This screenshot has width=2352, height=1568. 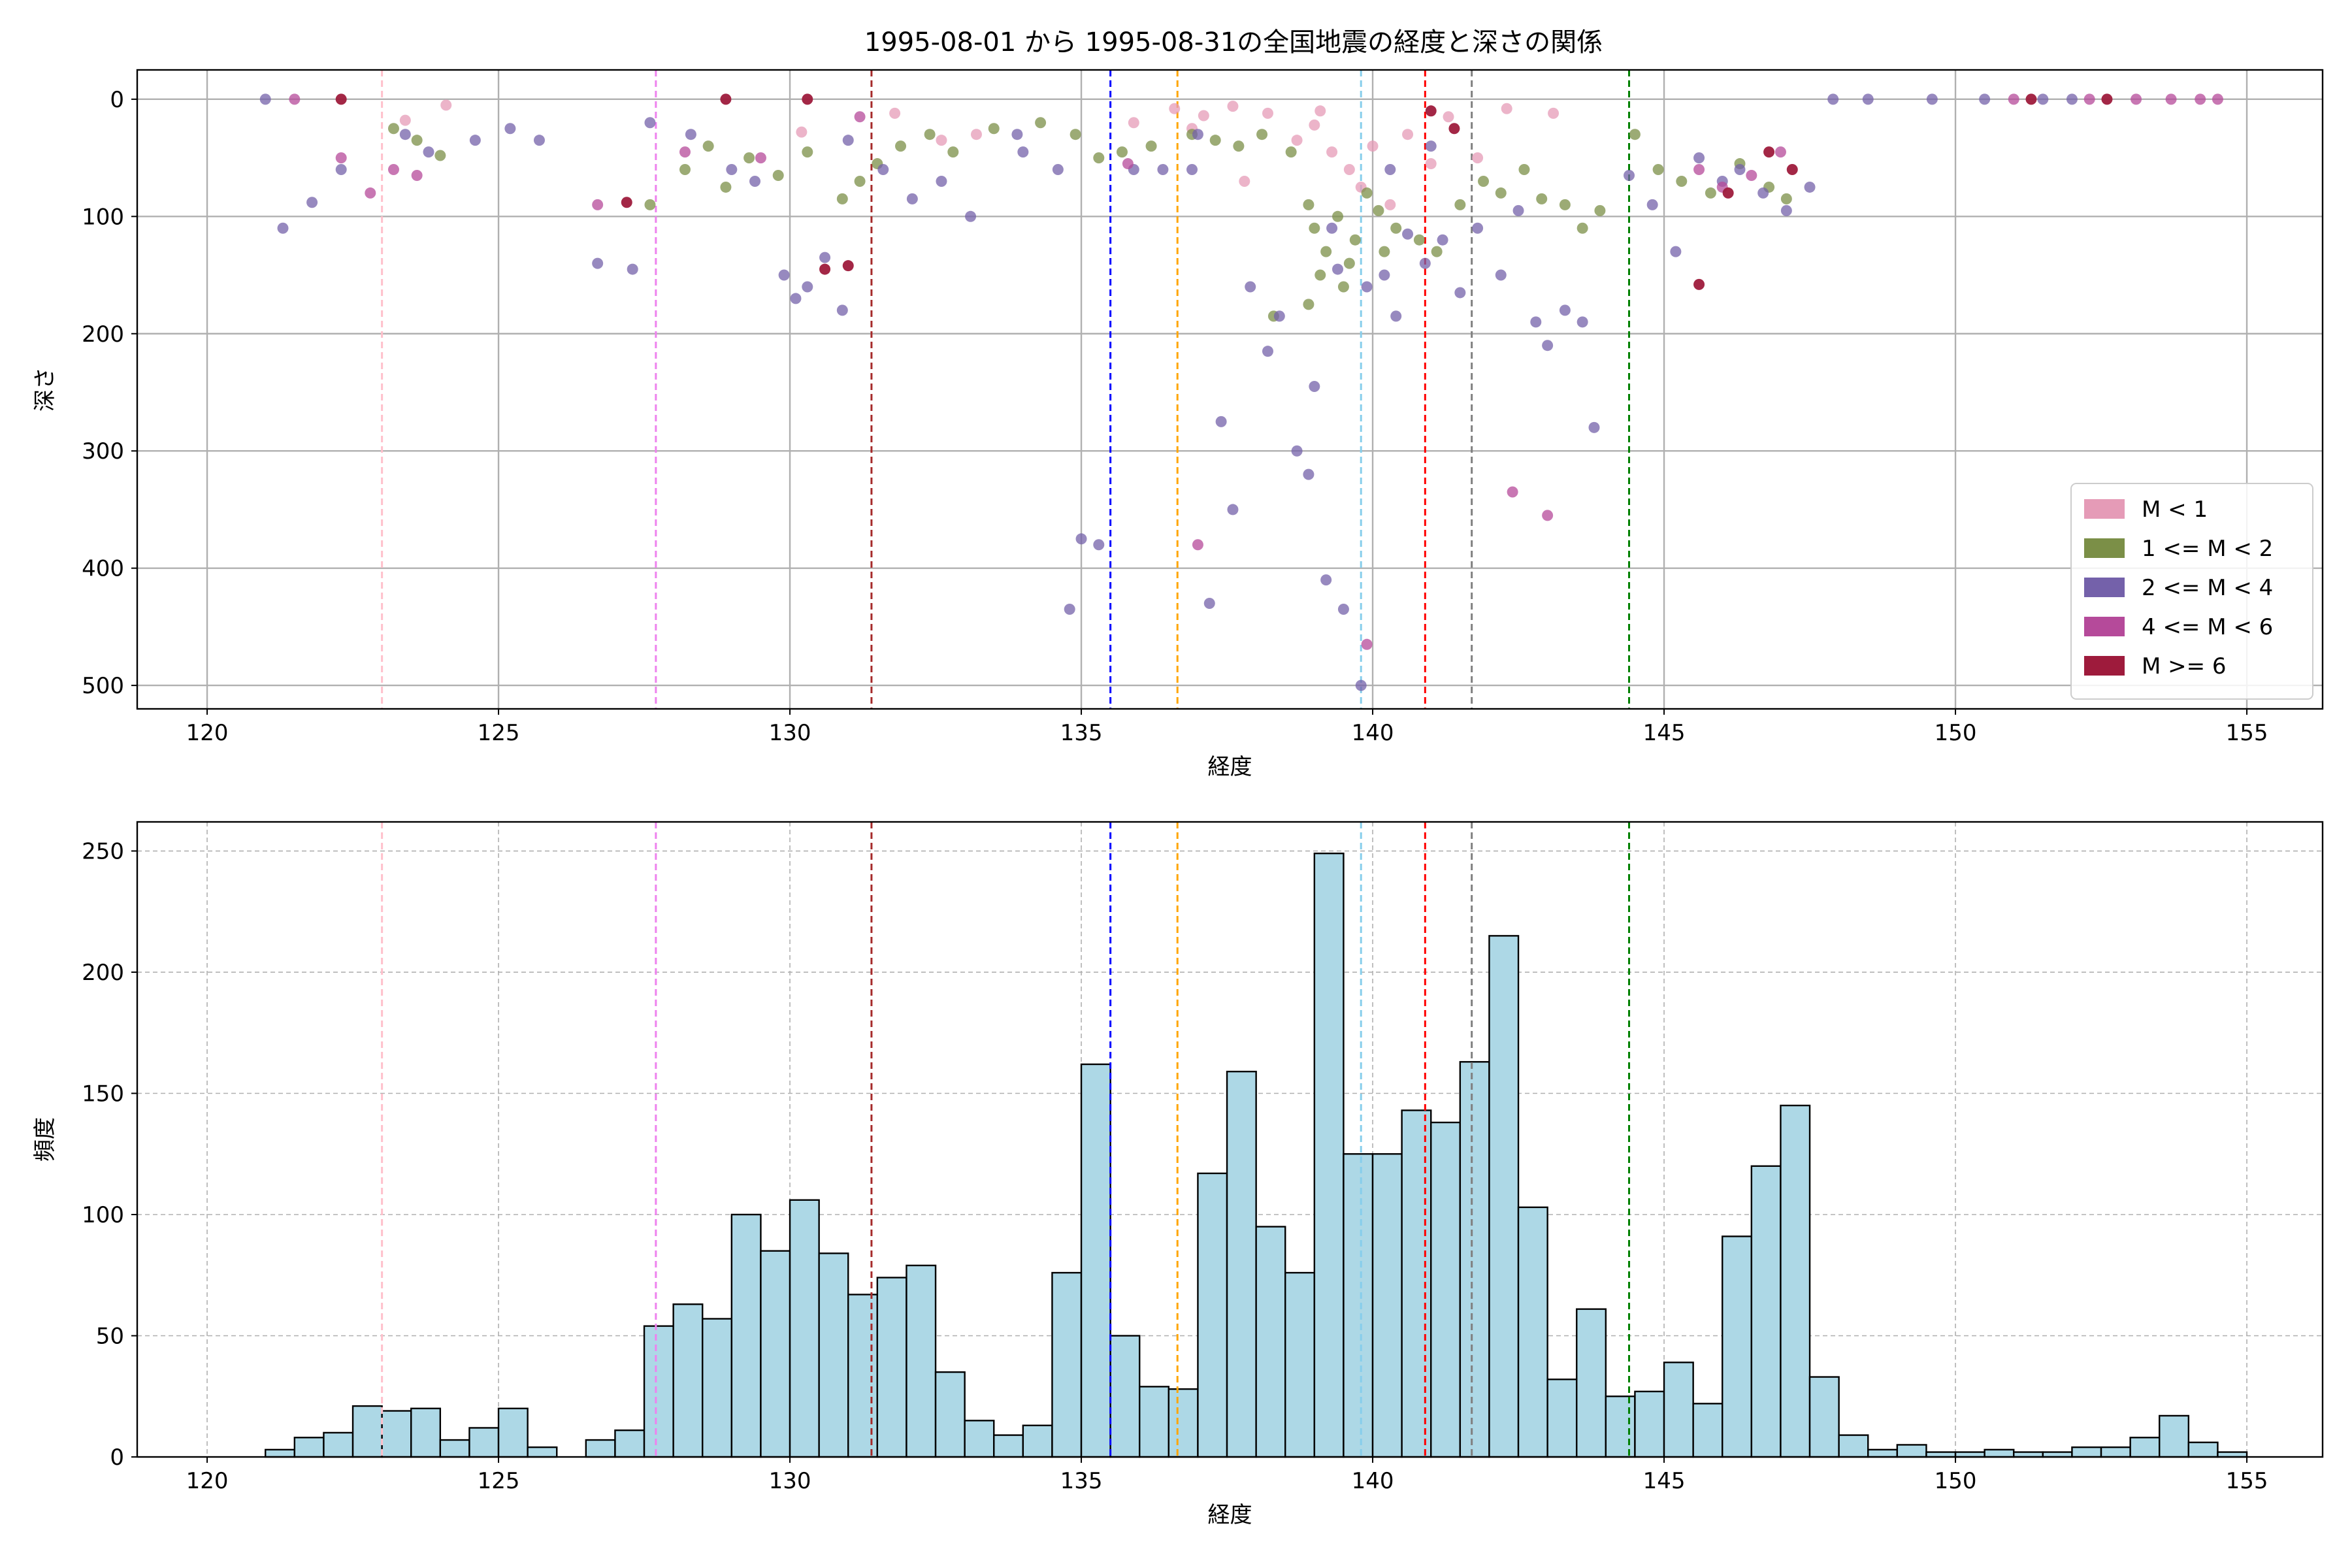 I want to click on legend-swatch, so click(x=2104, y=666).